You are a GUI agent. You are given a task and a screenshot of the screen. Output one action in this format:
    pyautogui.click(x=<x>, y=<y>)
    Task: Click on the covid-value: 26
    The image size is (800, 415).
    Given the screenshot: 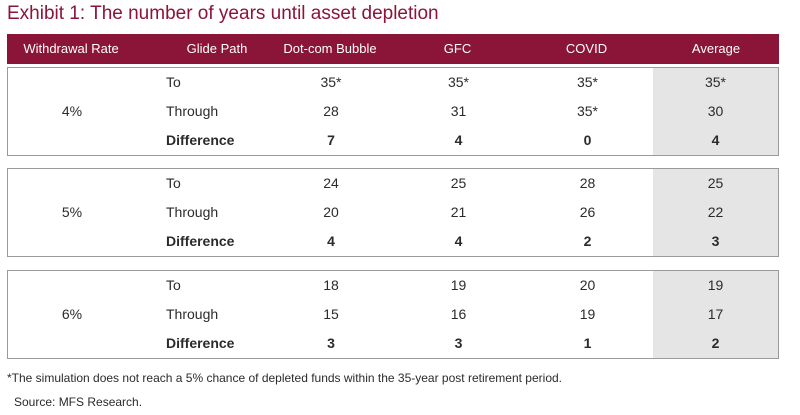 What is the action you would take?
    pyautogui.click(x=587, y=212)
    